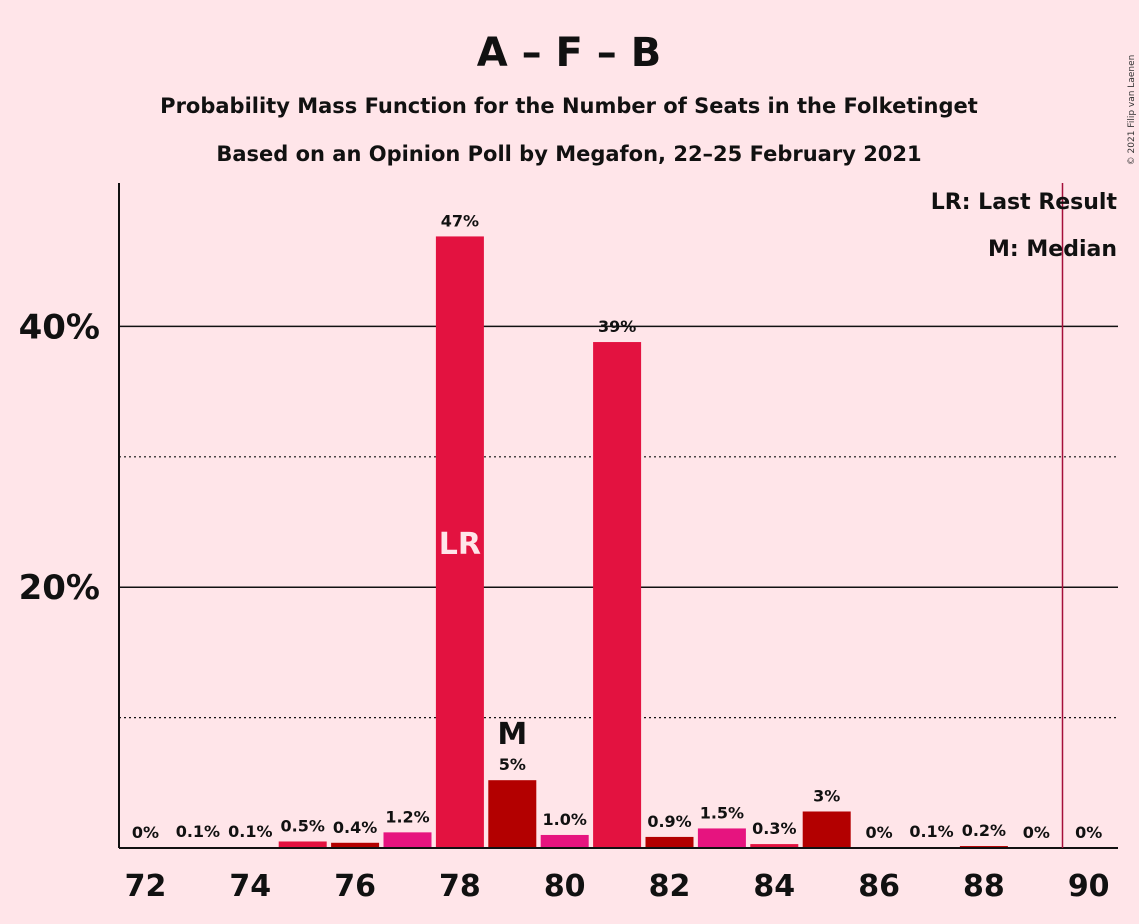 The image size is (1139, 924). I want to click on data-label-82: 0.9%, so click(669, 821).